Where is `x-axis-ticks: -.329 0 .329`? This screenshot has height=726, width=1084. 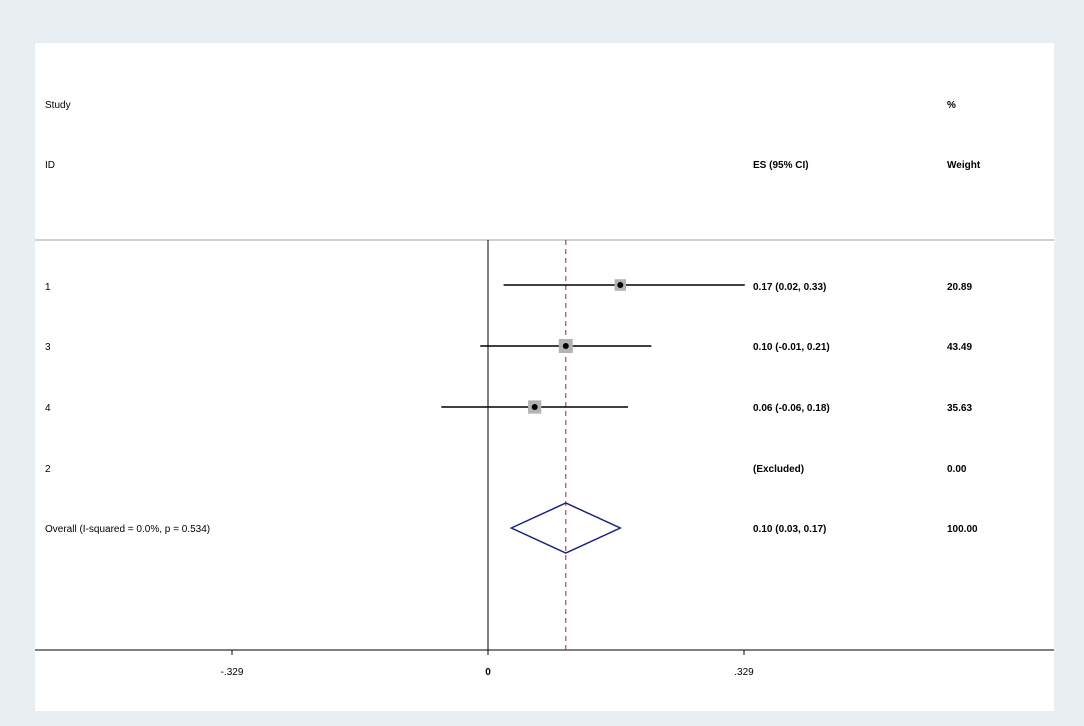
x-axis-ticks: -.329 0 .329 is located at coordinates (487, 664).